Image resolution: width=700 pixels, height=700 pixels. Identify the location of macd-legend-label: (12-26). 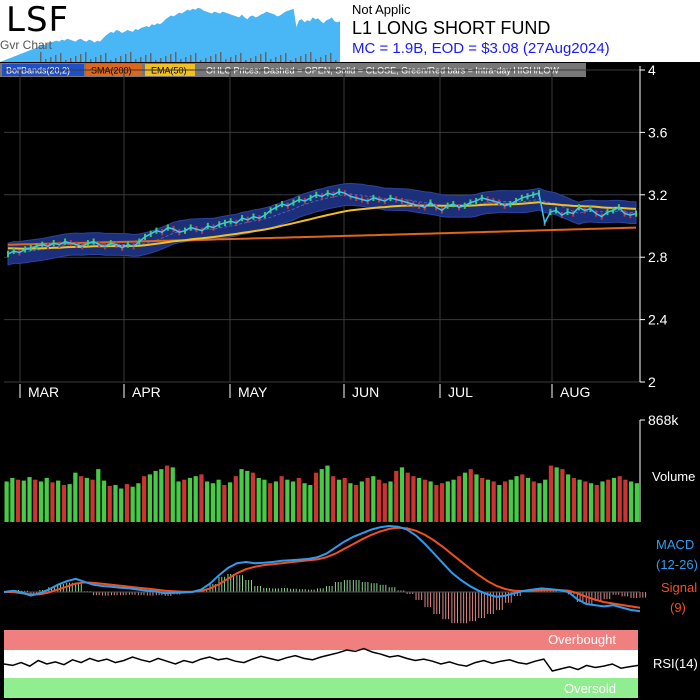
(677, 564).